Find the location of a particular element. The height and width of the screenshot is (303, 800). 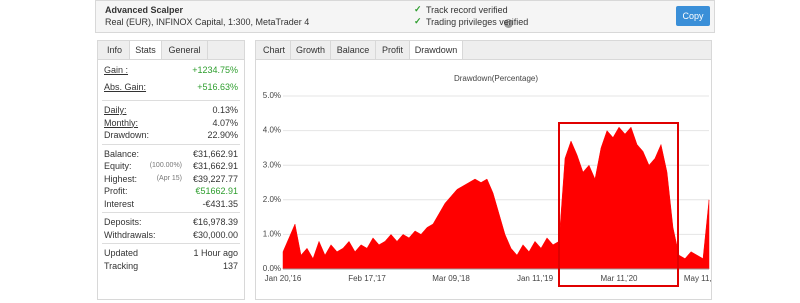

stat-value: -€431.35 is located at coordinates (220, 203).